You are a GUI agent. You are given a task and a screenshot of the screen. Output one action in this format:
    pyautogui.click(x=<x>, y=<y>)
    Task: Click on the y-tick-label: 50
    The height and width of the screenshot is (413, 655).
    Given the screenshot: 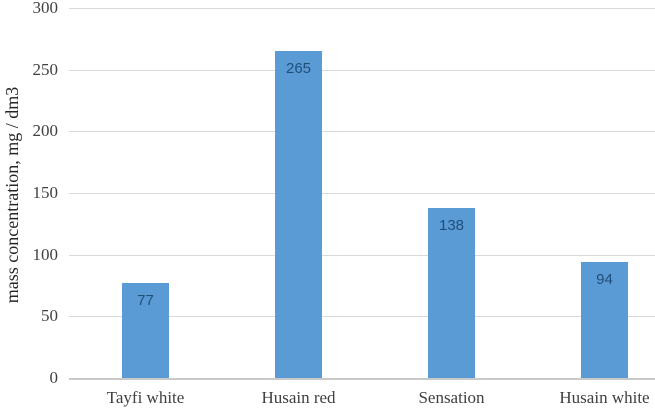 What is the action you would take?
    pyautogui.click(x=49, y=316)
    